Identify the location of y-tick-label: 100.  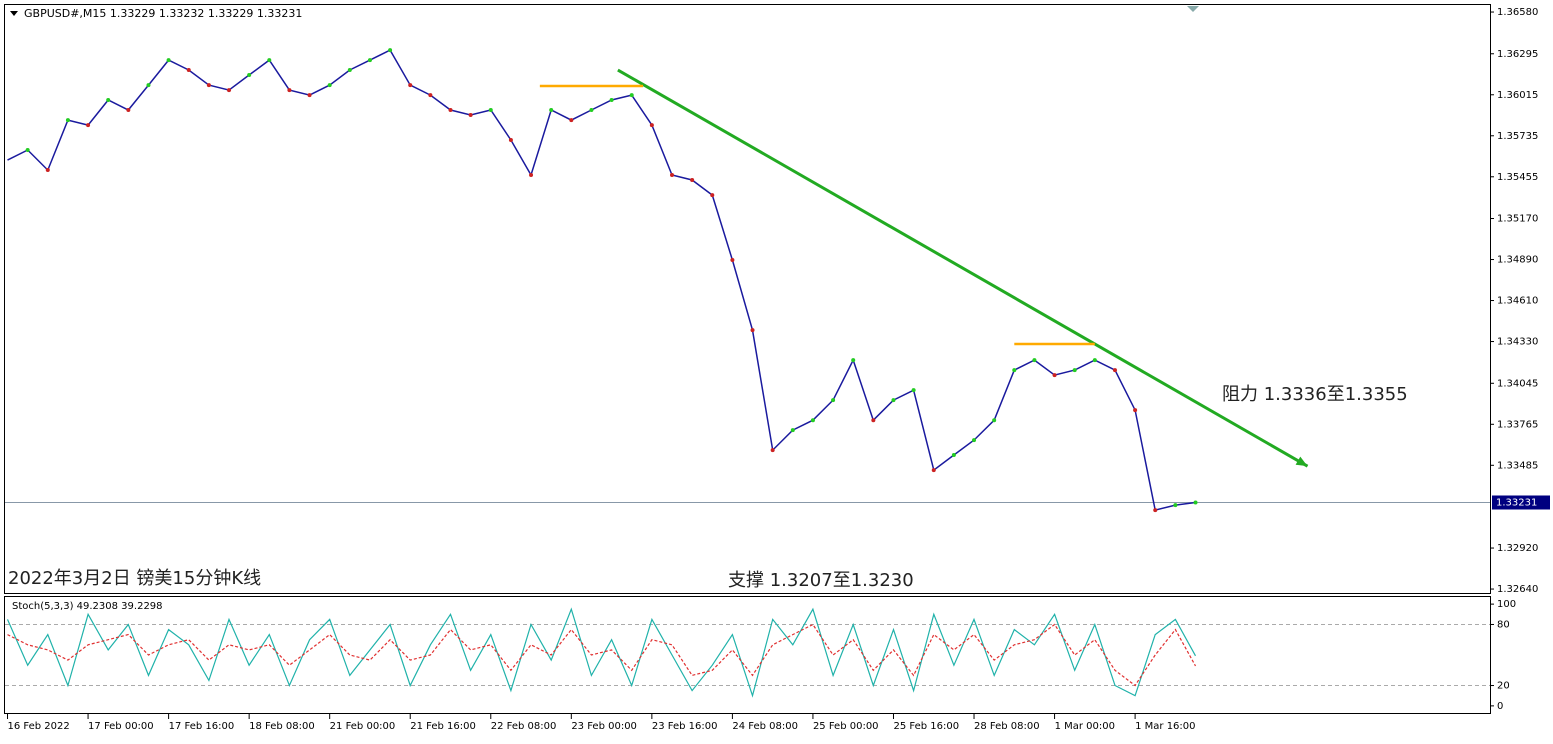
(1506, 604).